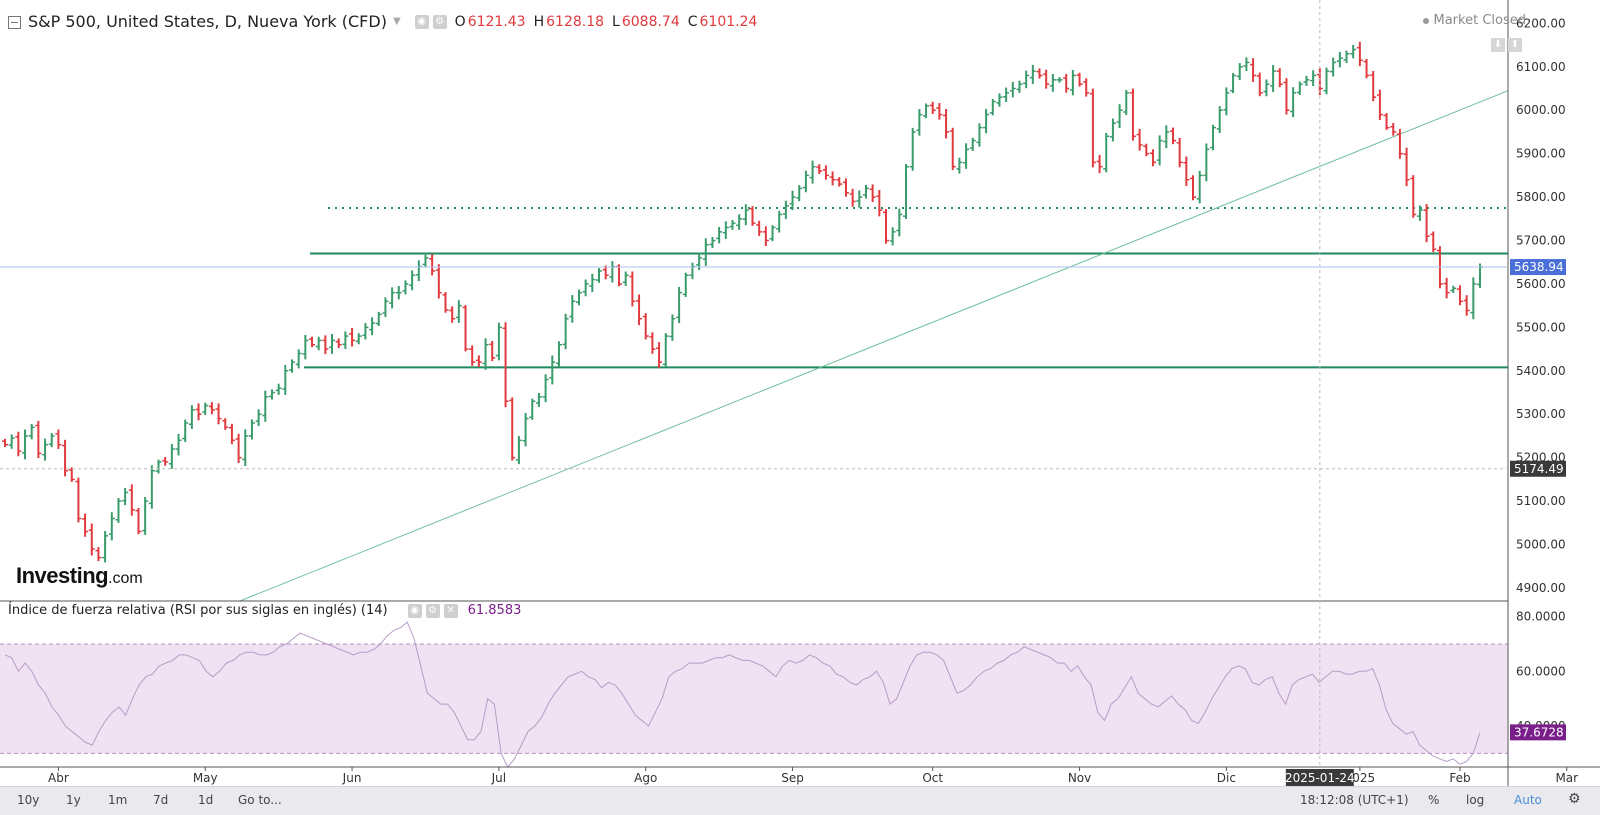  Describe the element at coordinates (14, 22) in the screenshot. I see `collapse-legend-icon` at that location.